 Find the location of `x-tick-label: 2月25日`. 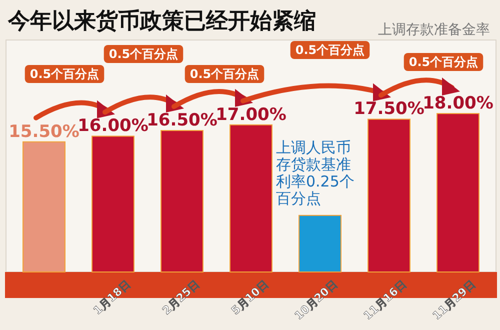

x-tick-label: 2月25日 is located at coordinates (181, 298).